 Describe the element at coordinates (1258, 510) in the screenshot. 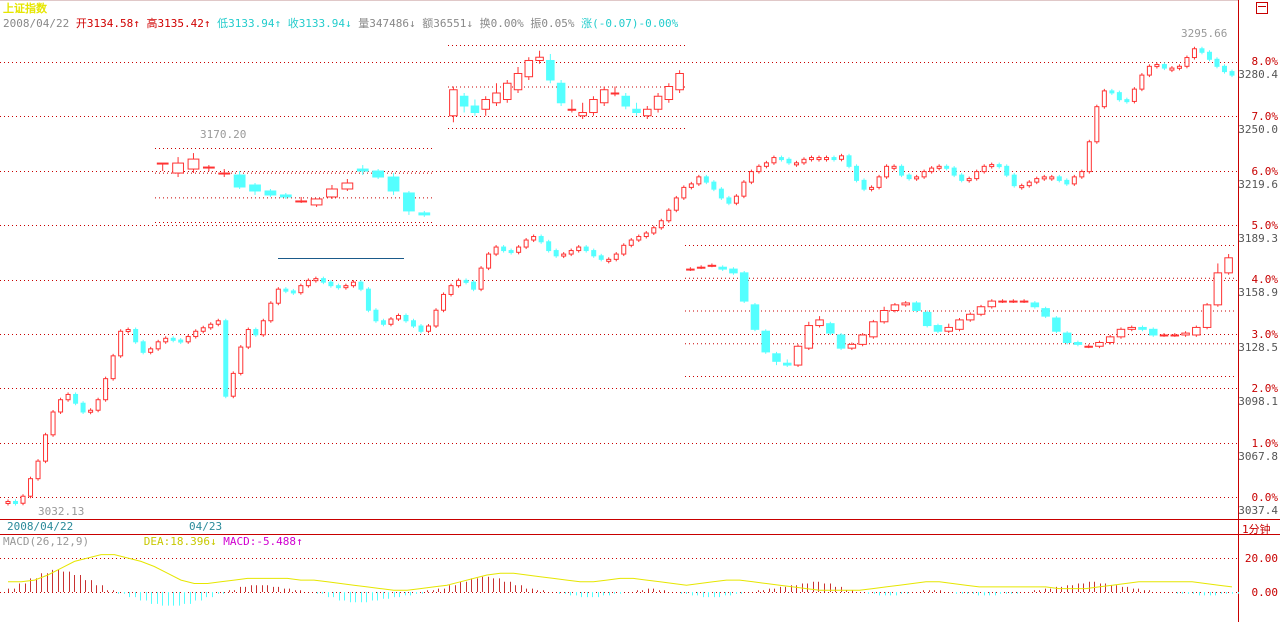

I see `price-tick: 3037.4` at that location.